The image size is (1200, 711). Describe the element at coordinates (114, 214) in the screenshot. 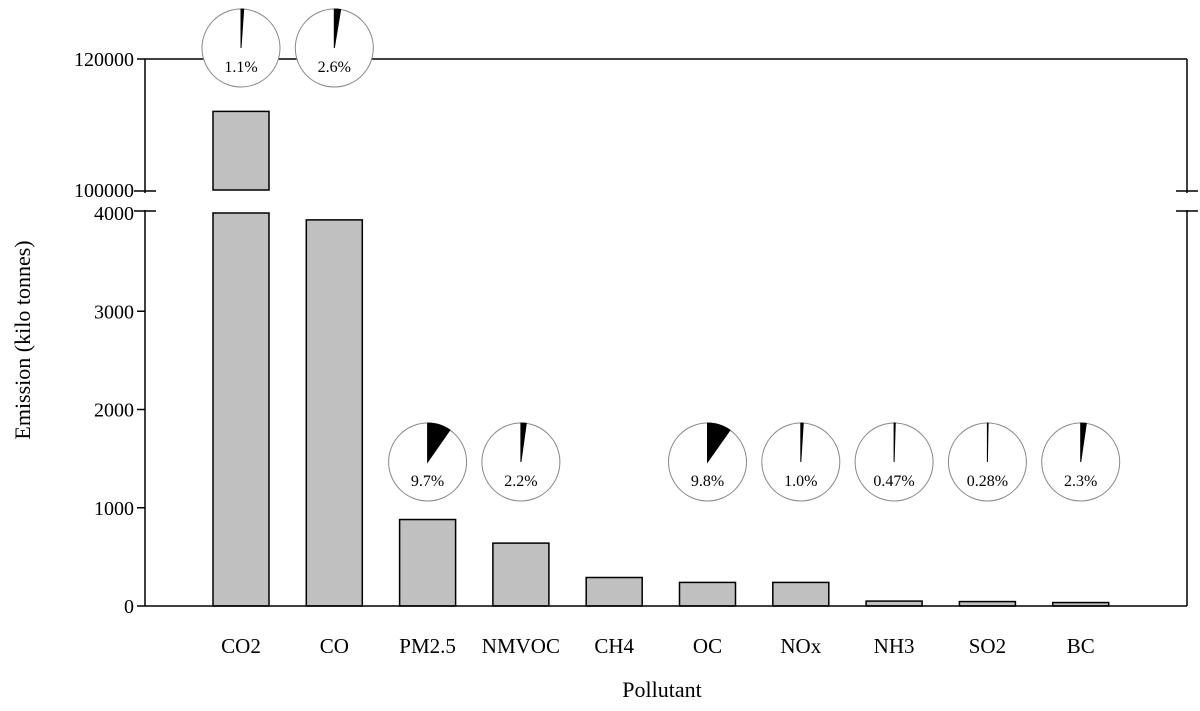

I see `y-tick-label: 4000` at that location.